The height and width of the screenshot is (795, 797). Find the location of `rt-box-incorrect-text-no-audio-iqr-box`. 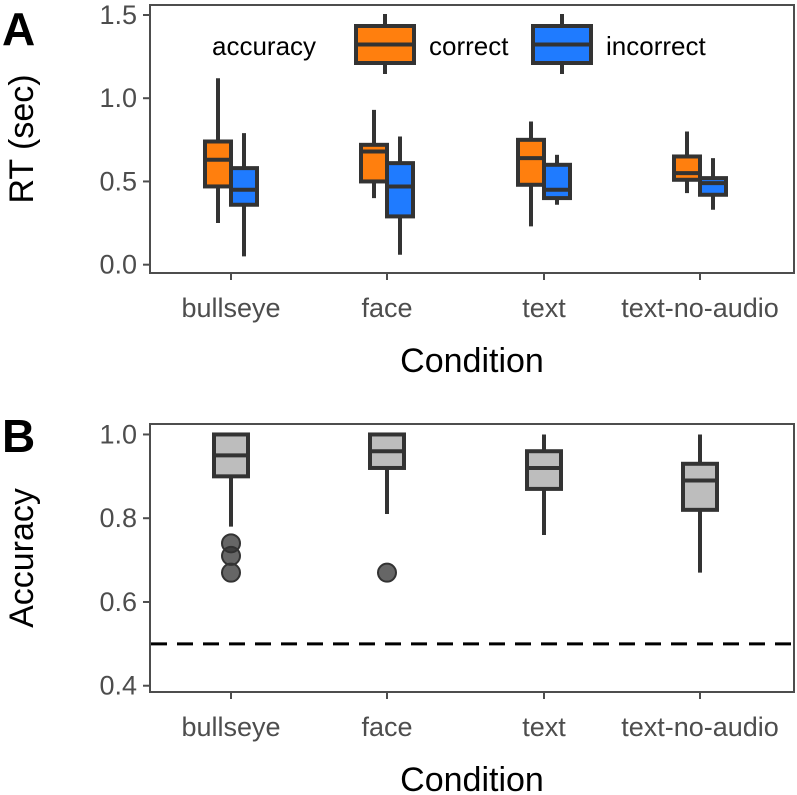

rt-box-incorrect-text-no-audio-iqr-box is located at coordinates (713, 186).